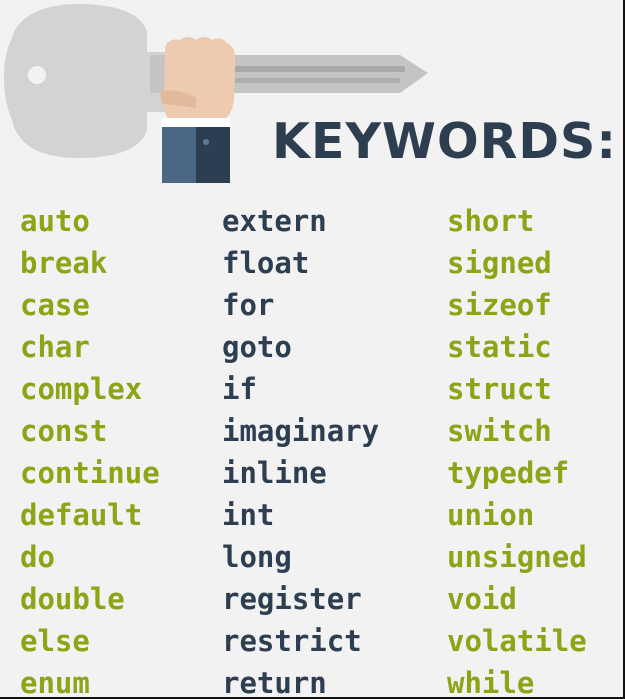  I want to click on keyword-item: signed, so click(499, 263).